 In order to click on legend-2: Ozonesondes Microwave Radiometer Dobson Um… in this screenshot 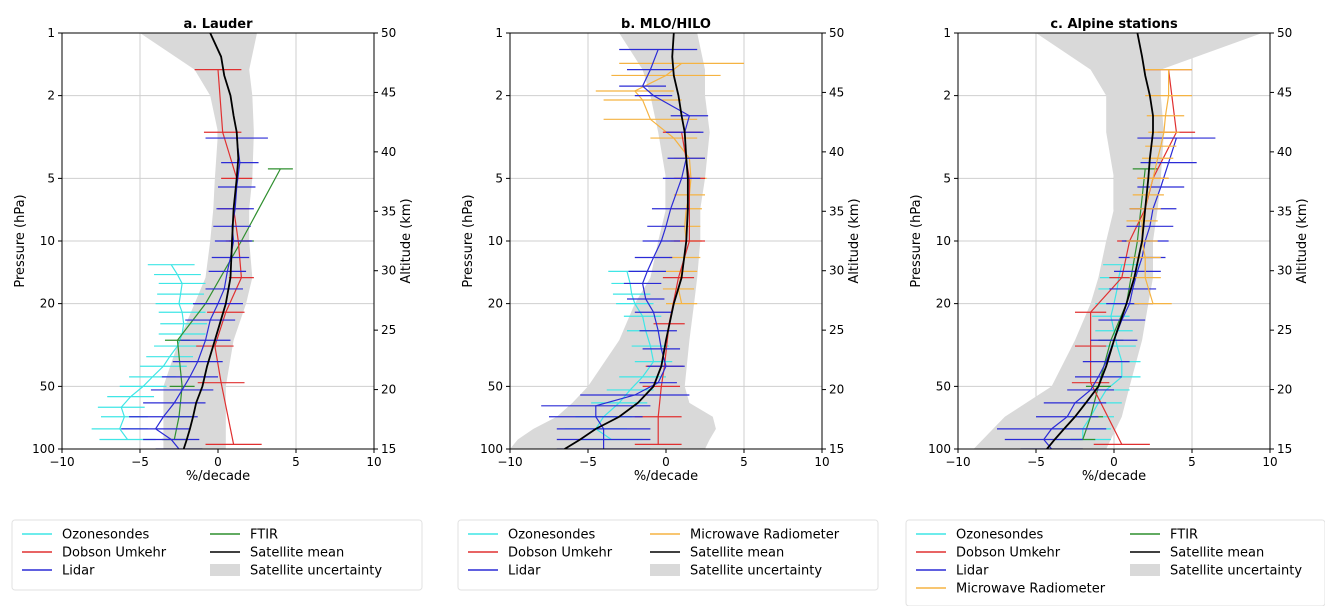, I will do `click(668, 555)`.